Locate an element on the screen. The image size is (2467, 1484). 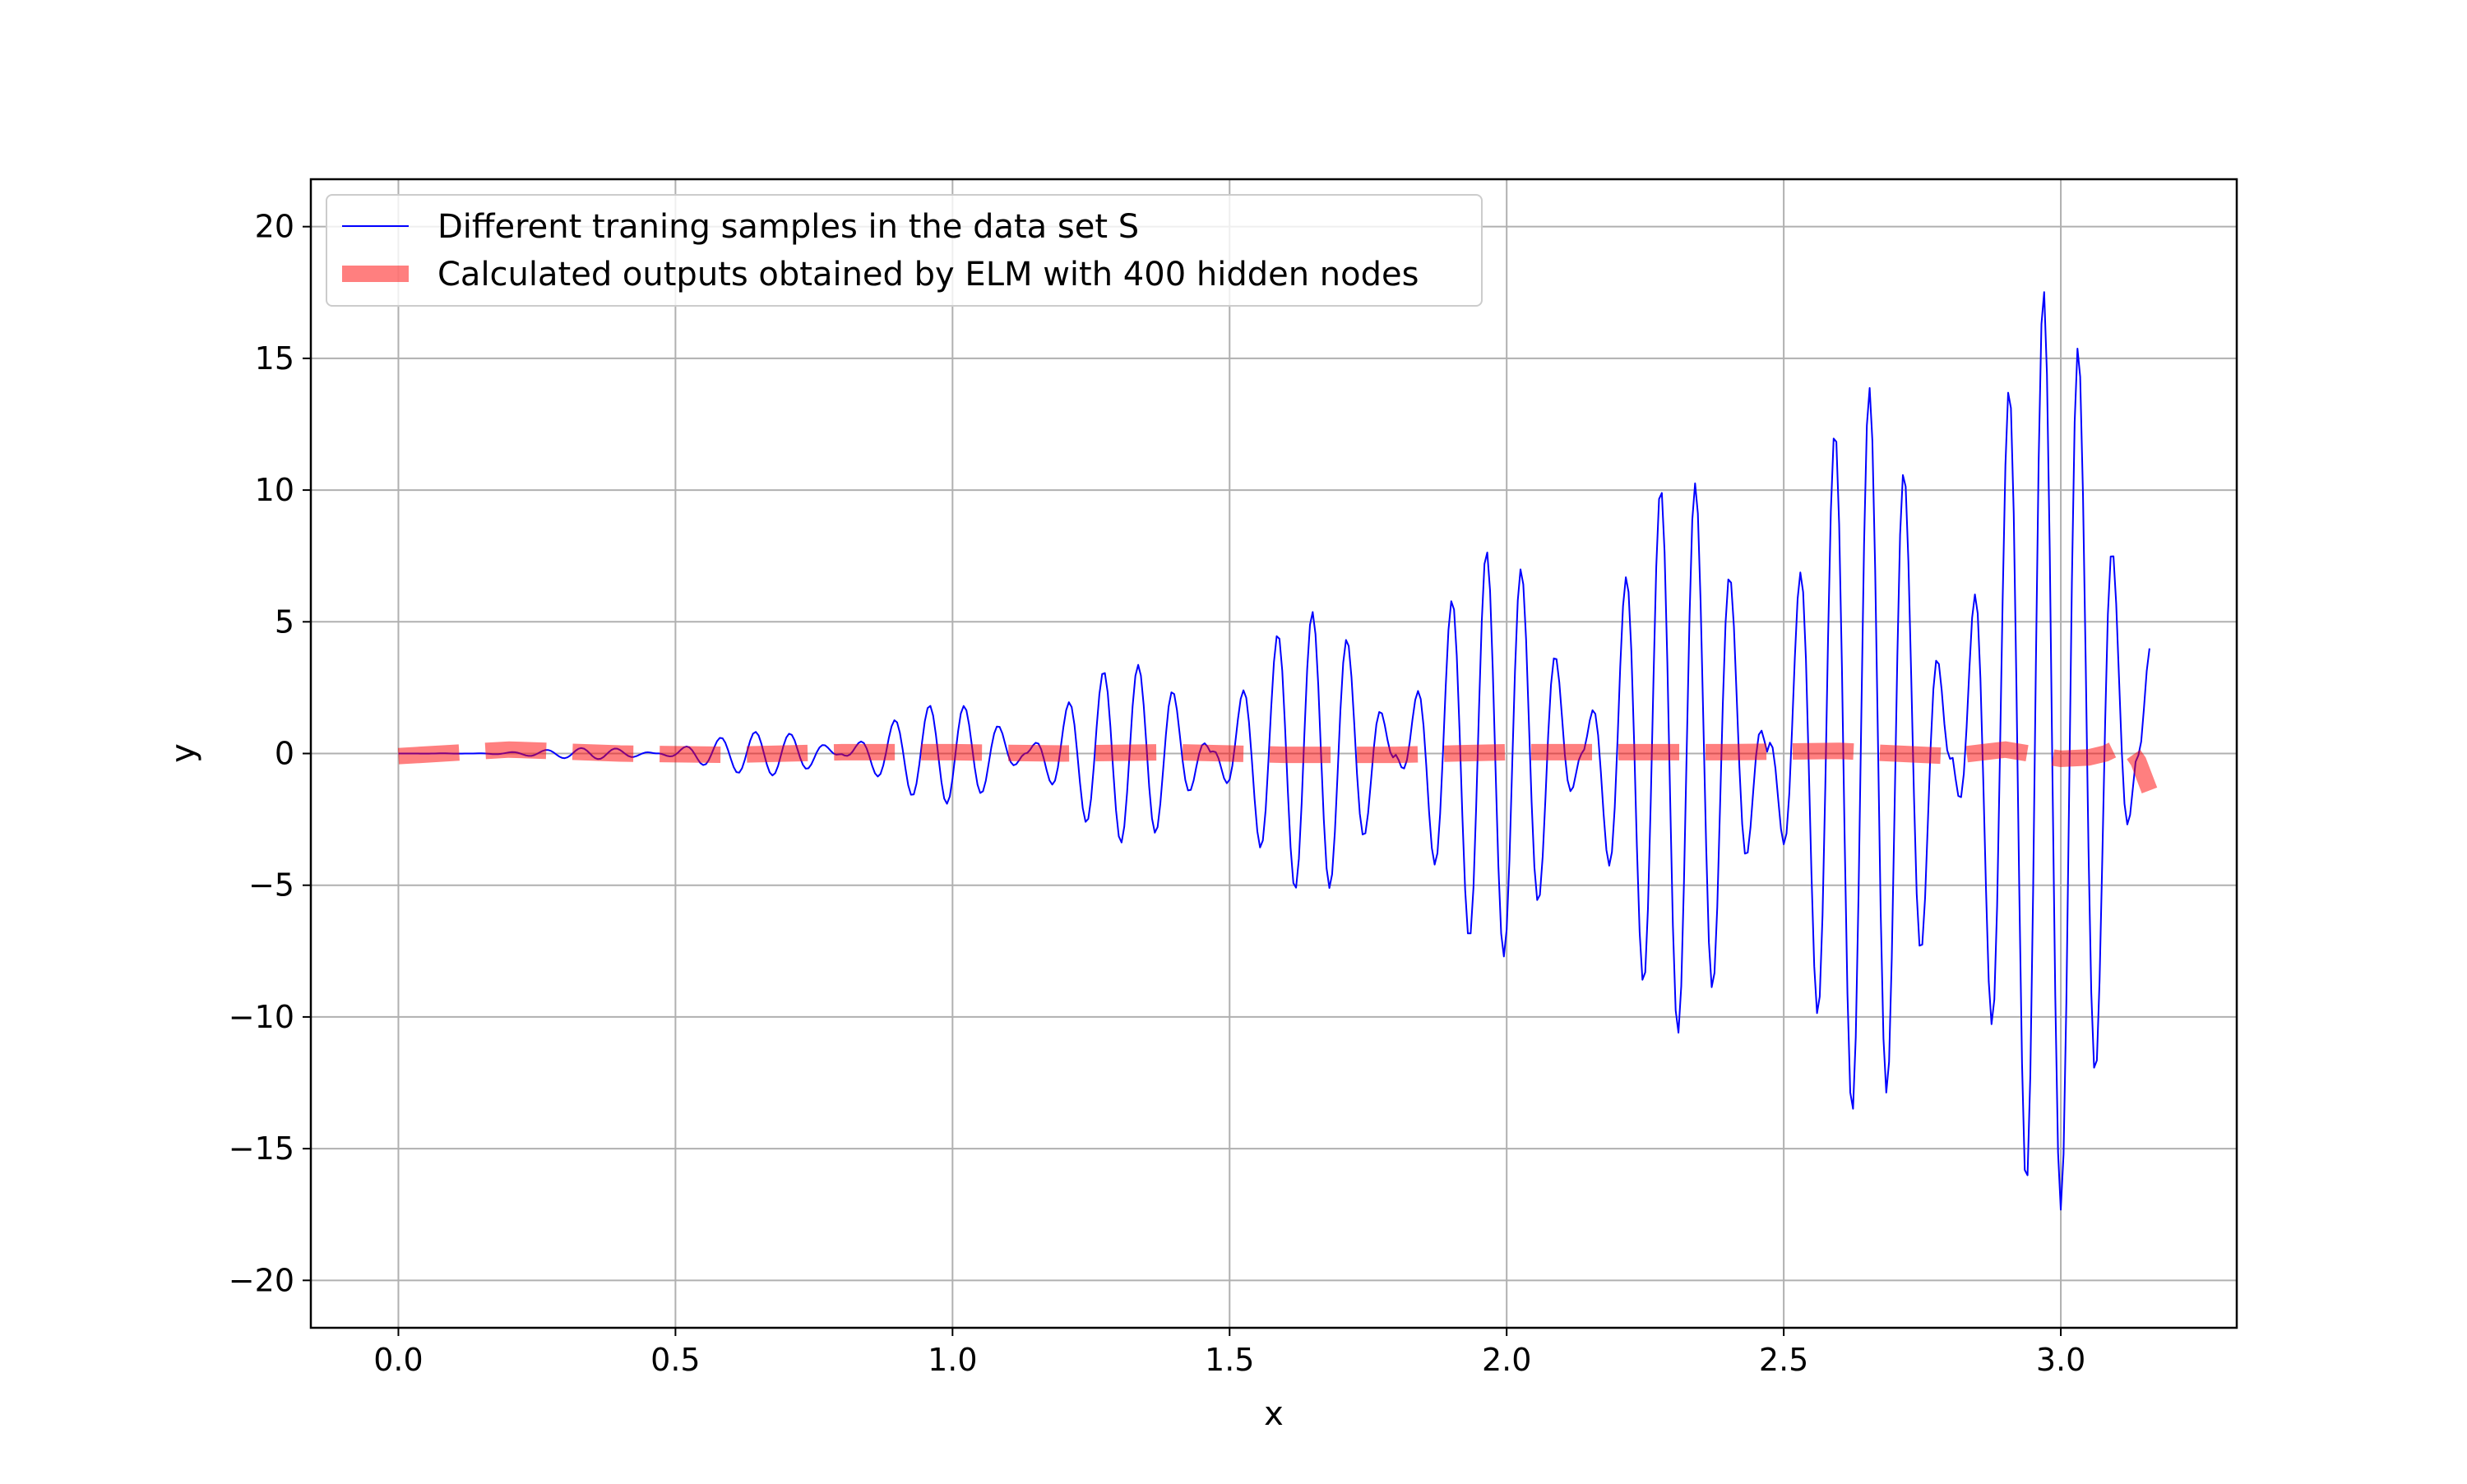
x-tick-label: 1.5 is located at coordinates (1229, 1360).